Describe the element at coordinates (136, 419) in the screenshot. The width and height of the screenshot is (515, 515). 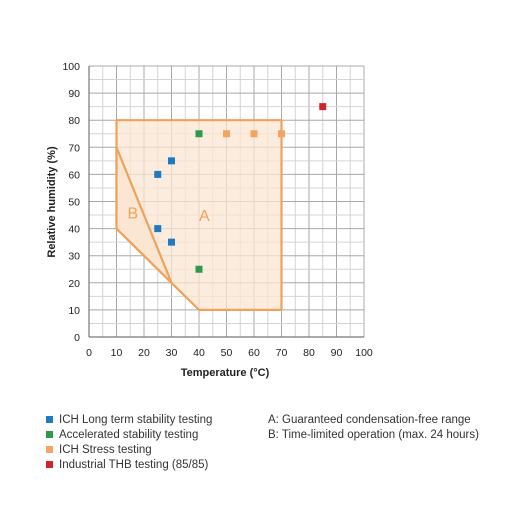
I see `legend-label: ICH Long term stability testing` at that location.